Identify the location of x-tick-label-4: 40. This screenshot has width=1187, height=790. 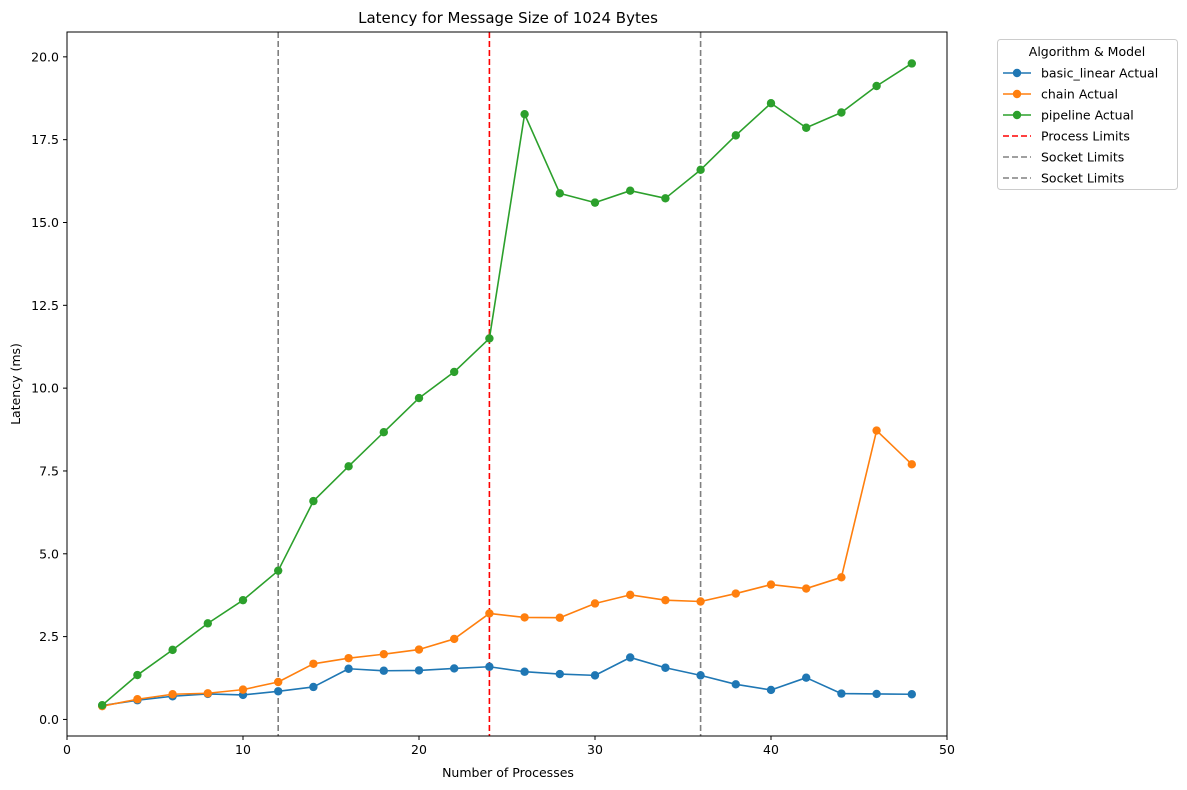
(771, 749).